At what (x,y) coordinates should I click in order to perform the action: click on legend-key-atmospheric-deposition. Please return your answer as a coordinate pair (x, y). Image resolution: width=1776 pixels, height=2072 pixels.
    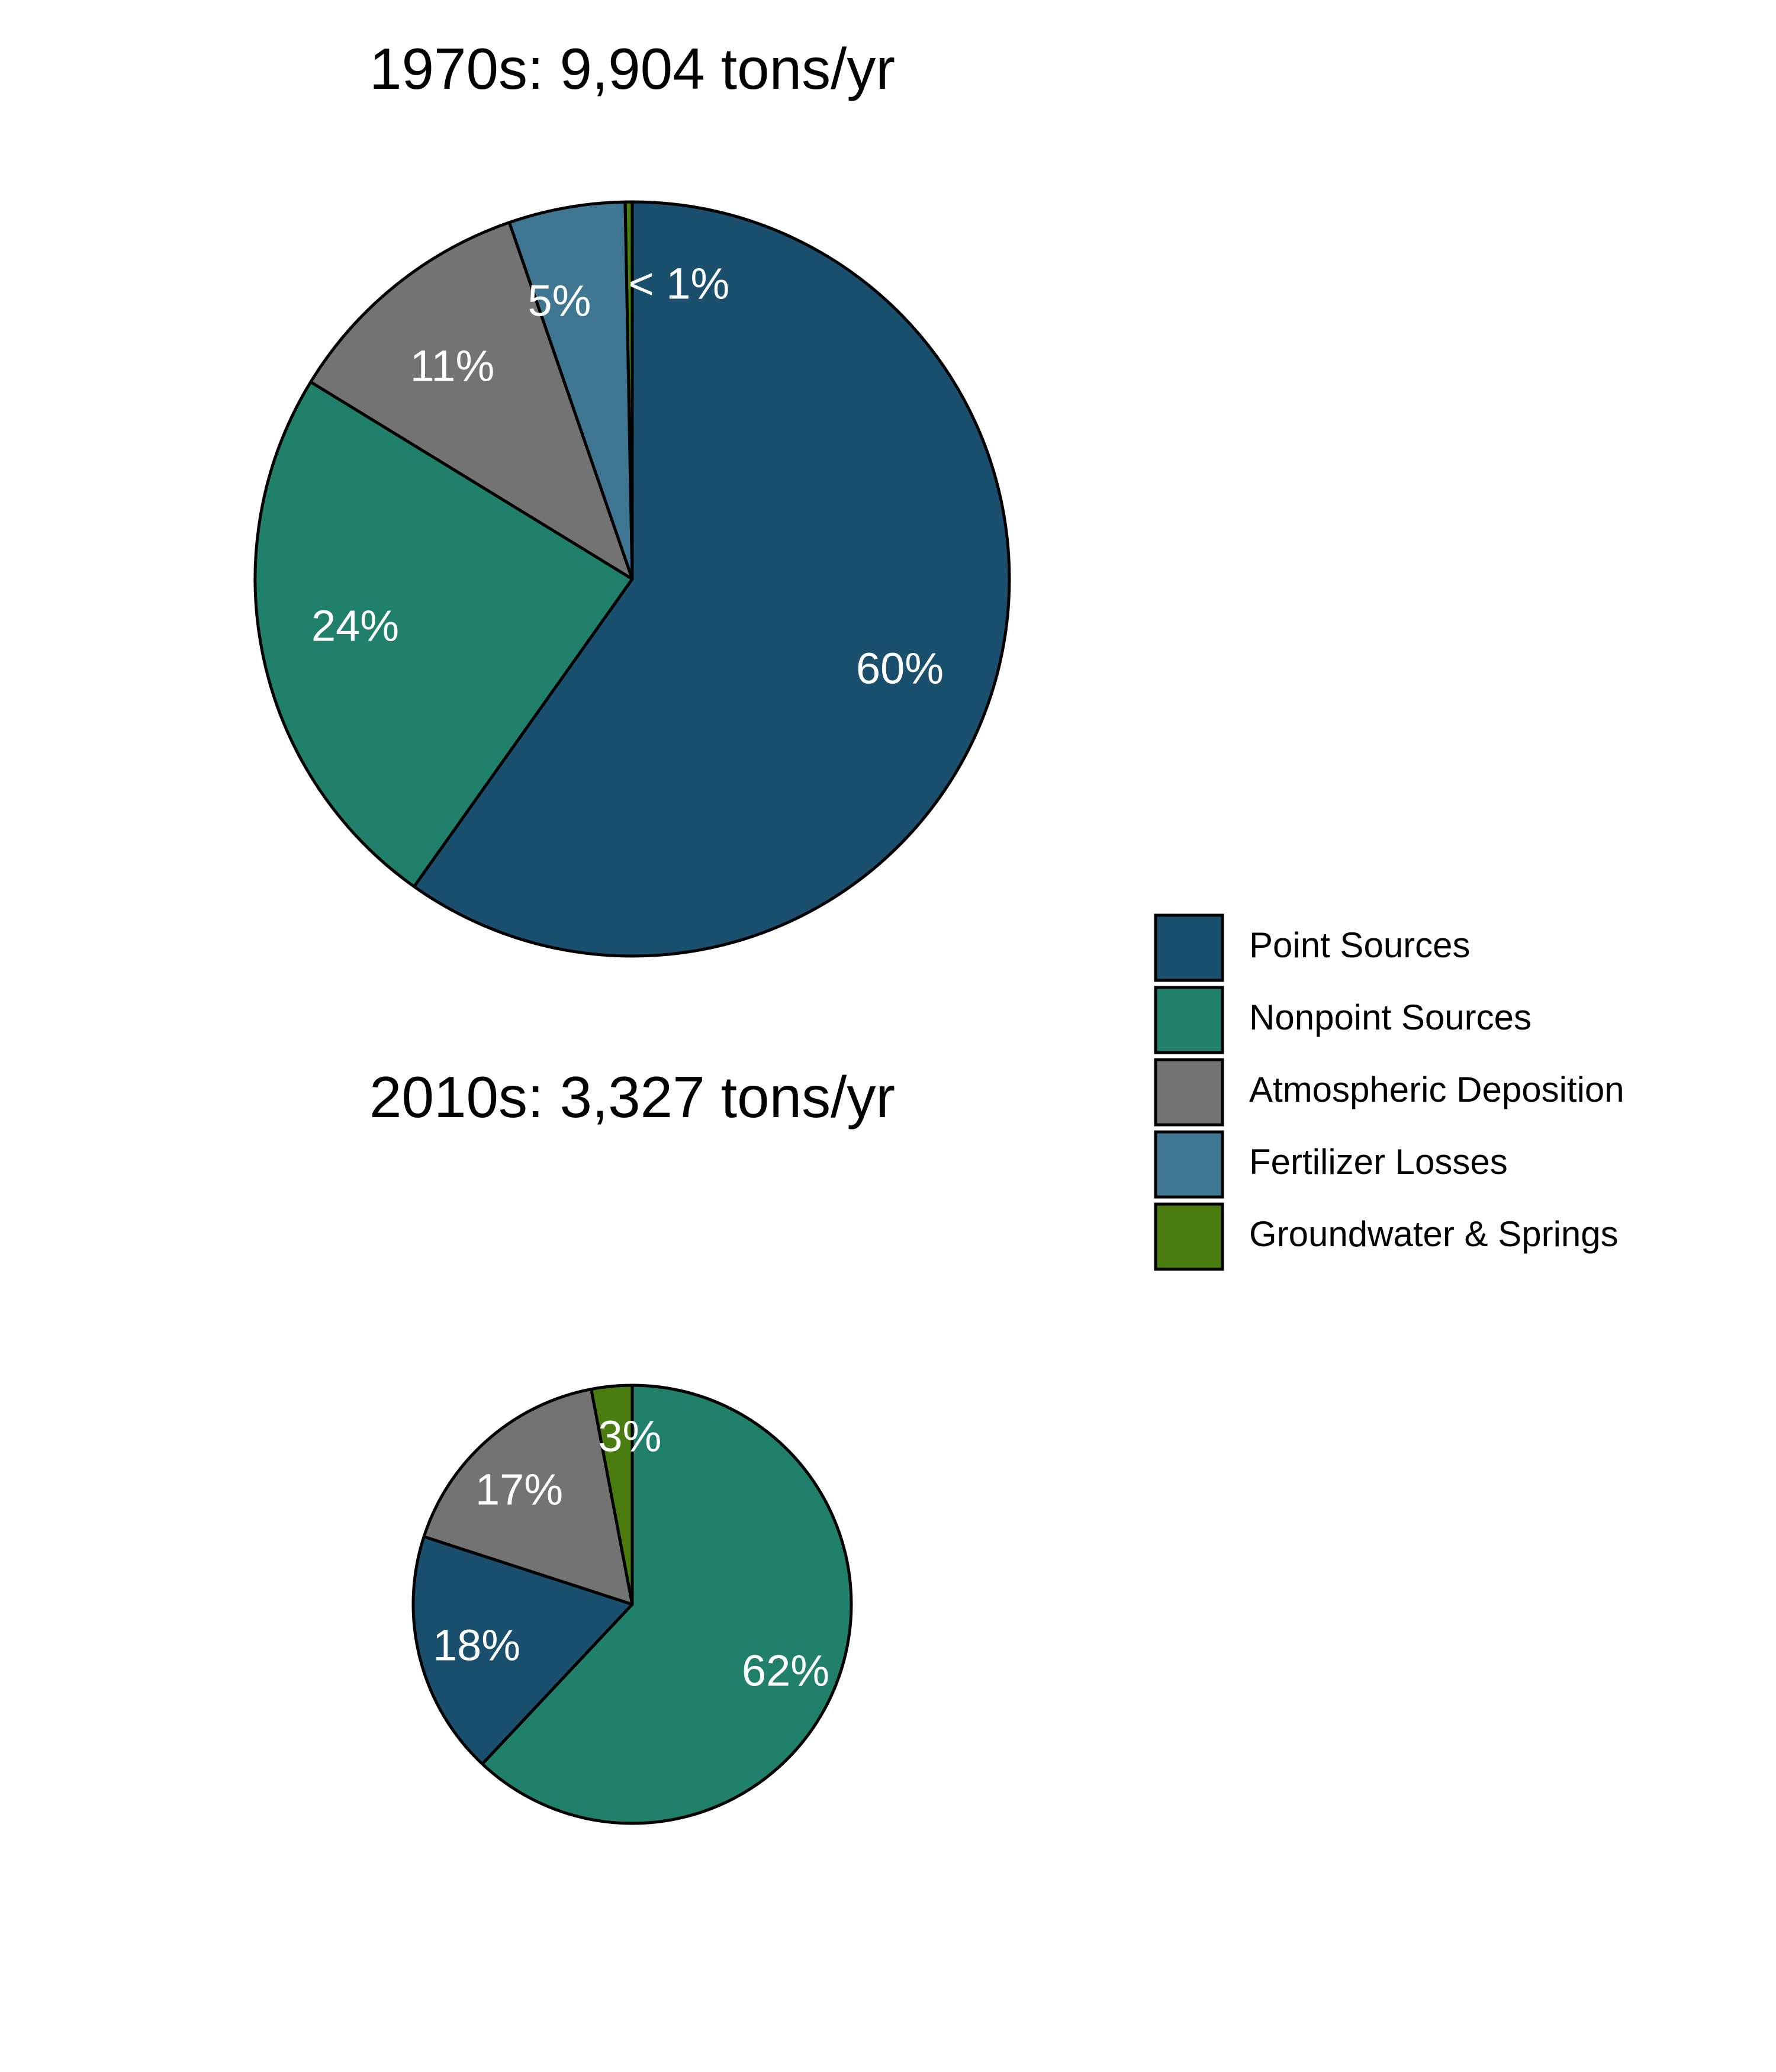
    Looking at the image, I should click on (1189, 1092).